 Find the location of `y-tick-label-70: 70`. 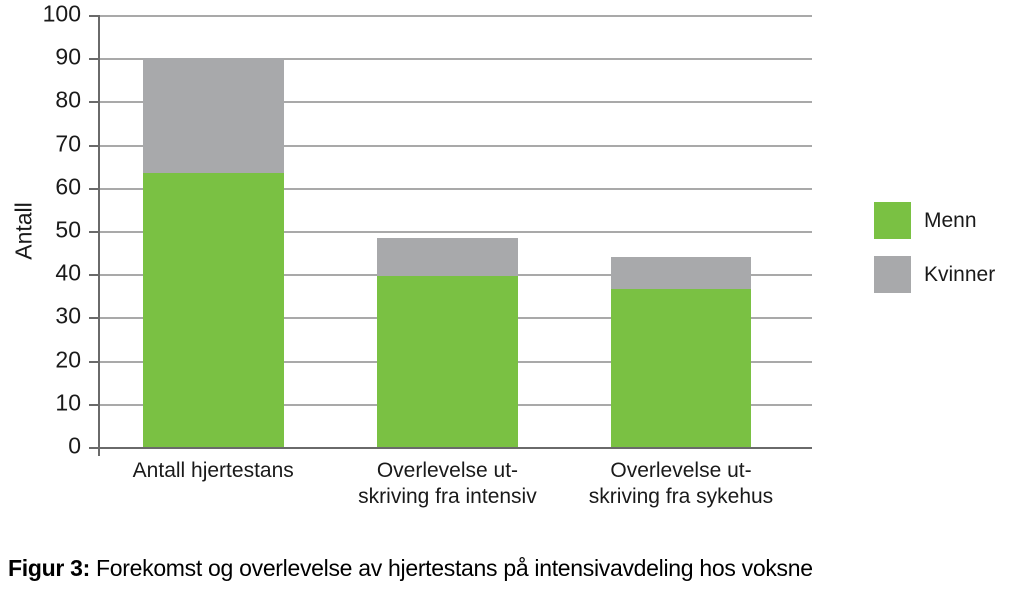

y-tick-label-70: 70 is located at coordinates (68, 143).